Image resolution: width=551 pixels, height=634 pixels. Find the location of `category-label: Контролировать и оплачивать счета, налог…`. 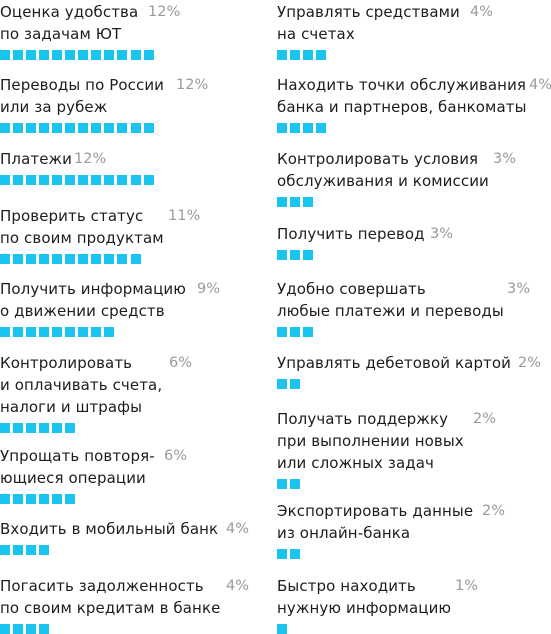

category-label: Контролировать и оплачивать счета, налог… is located at coordinates (81, 385).